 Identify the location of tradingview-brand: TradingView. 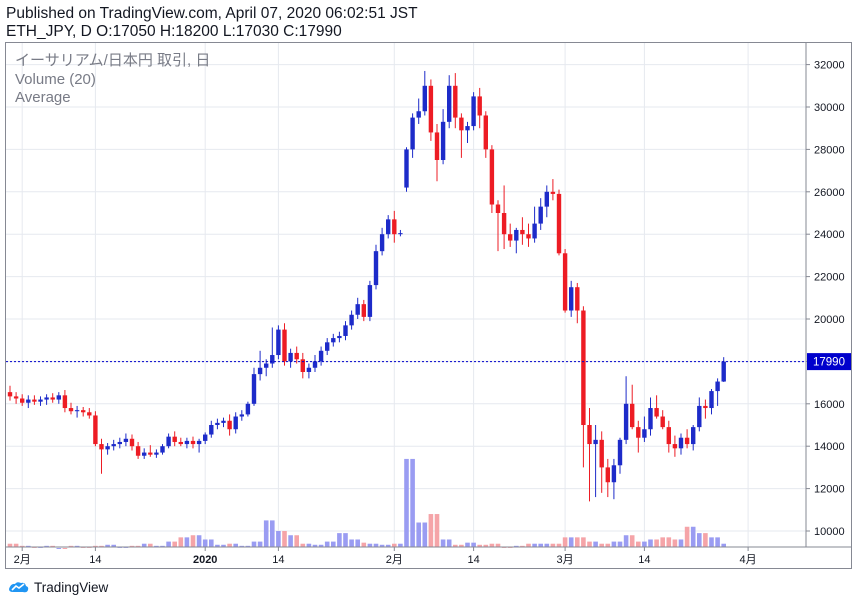
(58, 587).